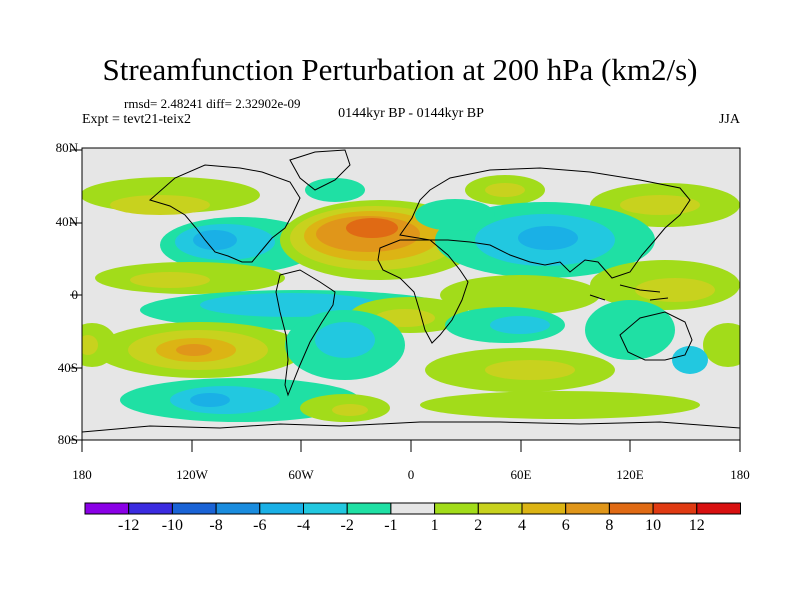 The height and width of the screenshot is (600, 800). Describe the element at coordinates (172, 525) in the screenshot. I see `colorbar-label: -10` at that location.